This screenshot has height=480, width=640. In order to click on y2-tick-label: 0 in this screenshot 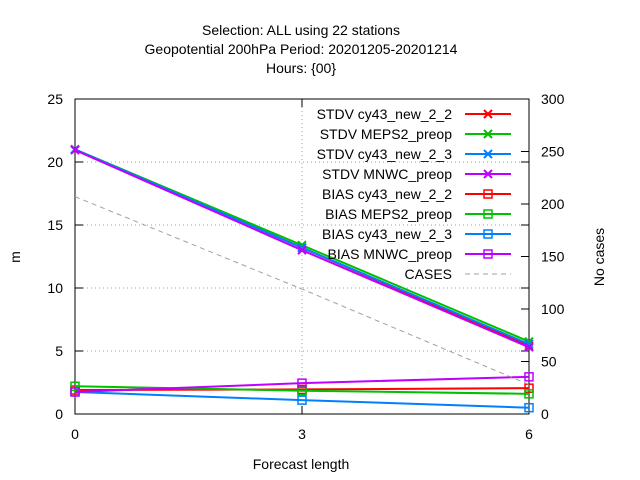, I will do `click(545, 414)`.